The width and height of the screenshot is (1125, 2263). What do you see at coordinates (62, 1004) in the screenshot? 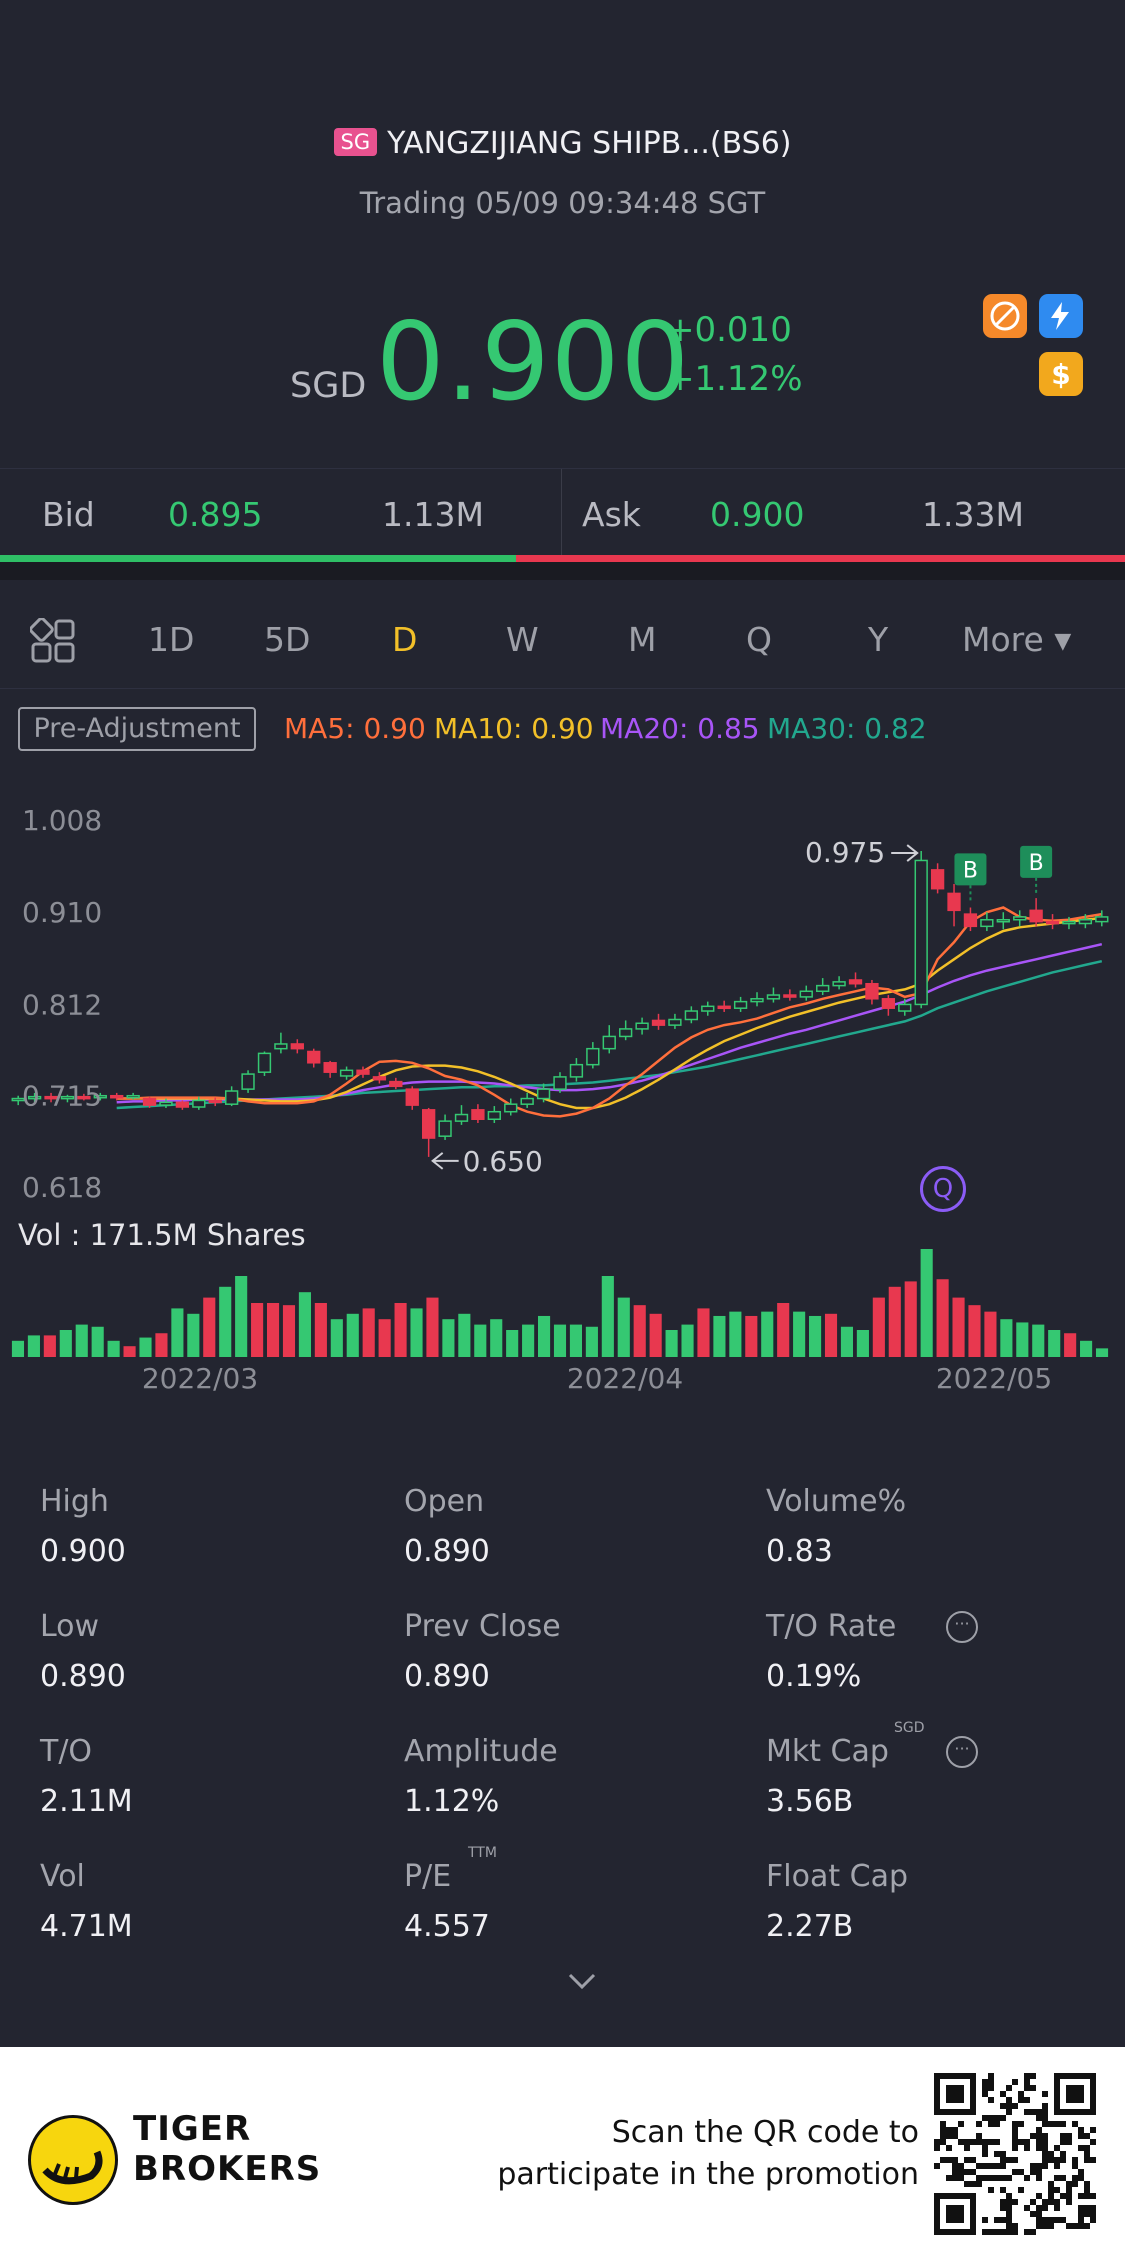
I see `y-tick-label: 0.812` at bounding box center [62, 1004].